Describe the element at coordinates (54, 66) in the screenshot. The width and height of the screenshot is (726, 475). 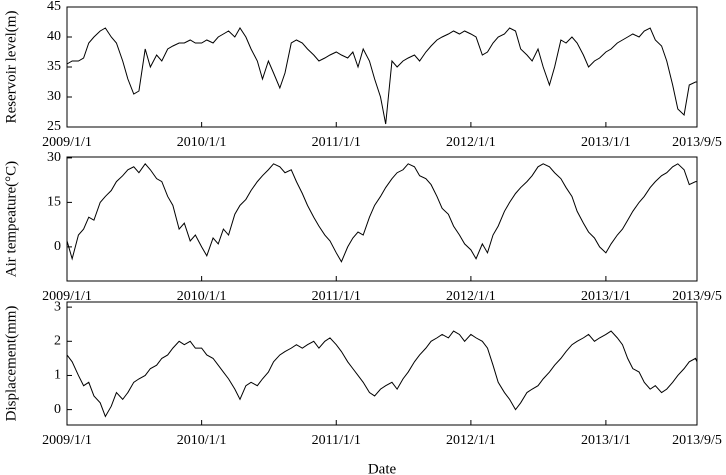
I see `y-tick-label: 35` at that location.